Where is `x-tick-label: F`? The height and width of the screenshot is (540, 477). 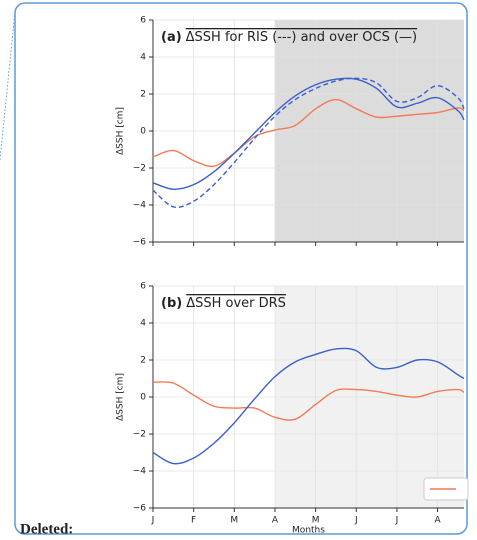
x-tick-label: F is located at coordinates (193, 521).